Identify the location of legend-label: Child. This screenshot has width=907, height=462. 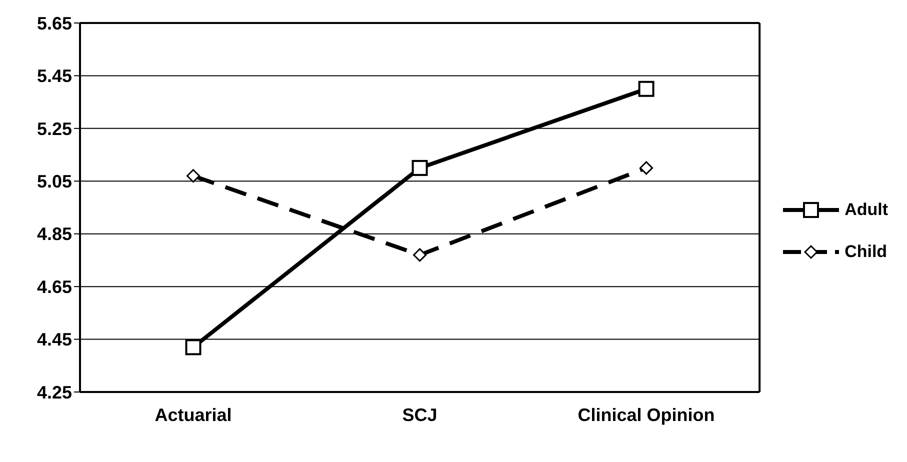
(866, 252).